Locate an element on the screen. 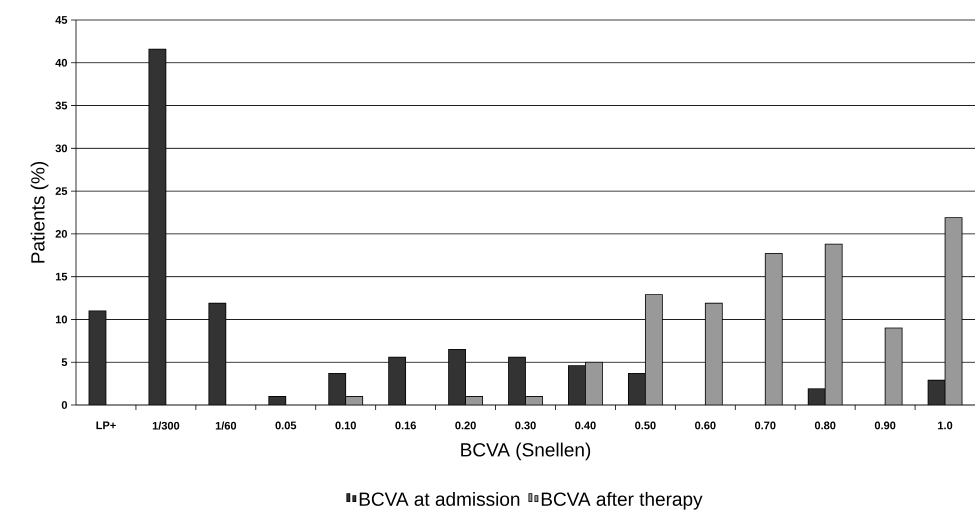 The height and width of the screenshot is (522, 976). y-tick-label: 15 is located at coordinates (62, 276).